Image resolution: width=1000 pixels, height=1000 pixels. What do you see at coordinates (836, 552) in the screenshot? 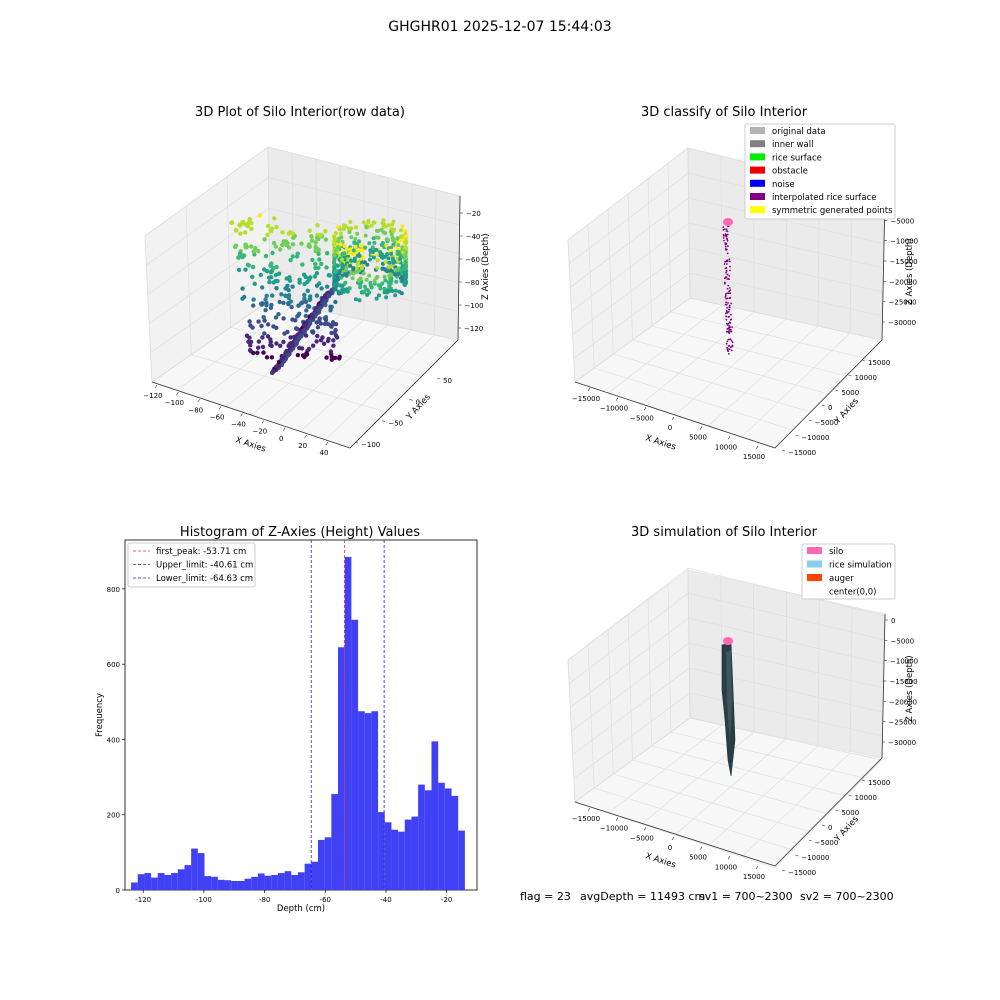
I see `legend-label: silo` at bounding box center [836, 552].